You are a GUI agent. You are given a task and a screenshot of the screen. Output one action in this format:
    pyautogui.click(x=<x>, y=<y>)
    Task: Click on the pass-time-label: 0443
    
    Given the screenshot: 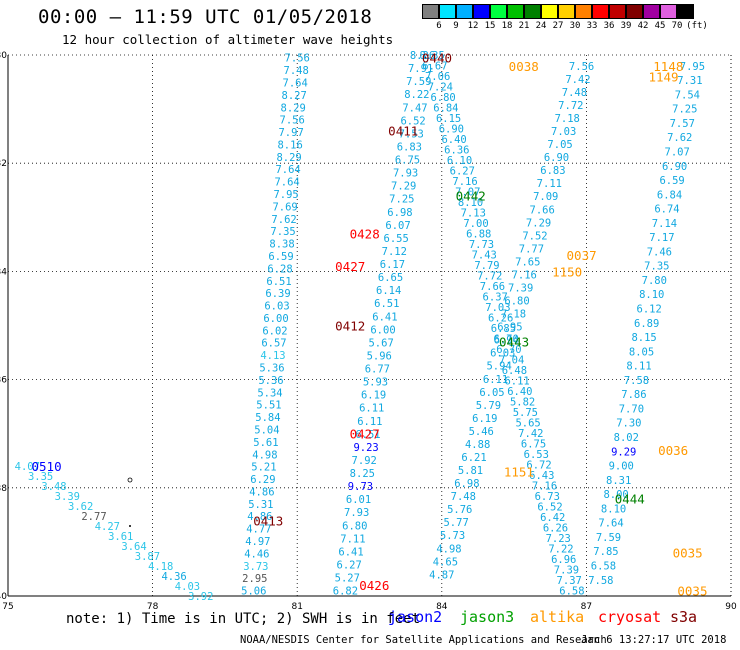 What is the action you would take?
    pyautogui.click(x=514, y=342)
    